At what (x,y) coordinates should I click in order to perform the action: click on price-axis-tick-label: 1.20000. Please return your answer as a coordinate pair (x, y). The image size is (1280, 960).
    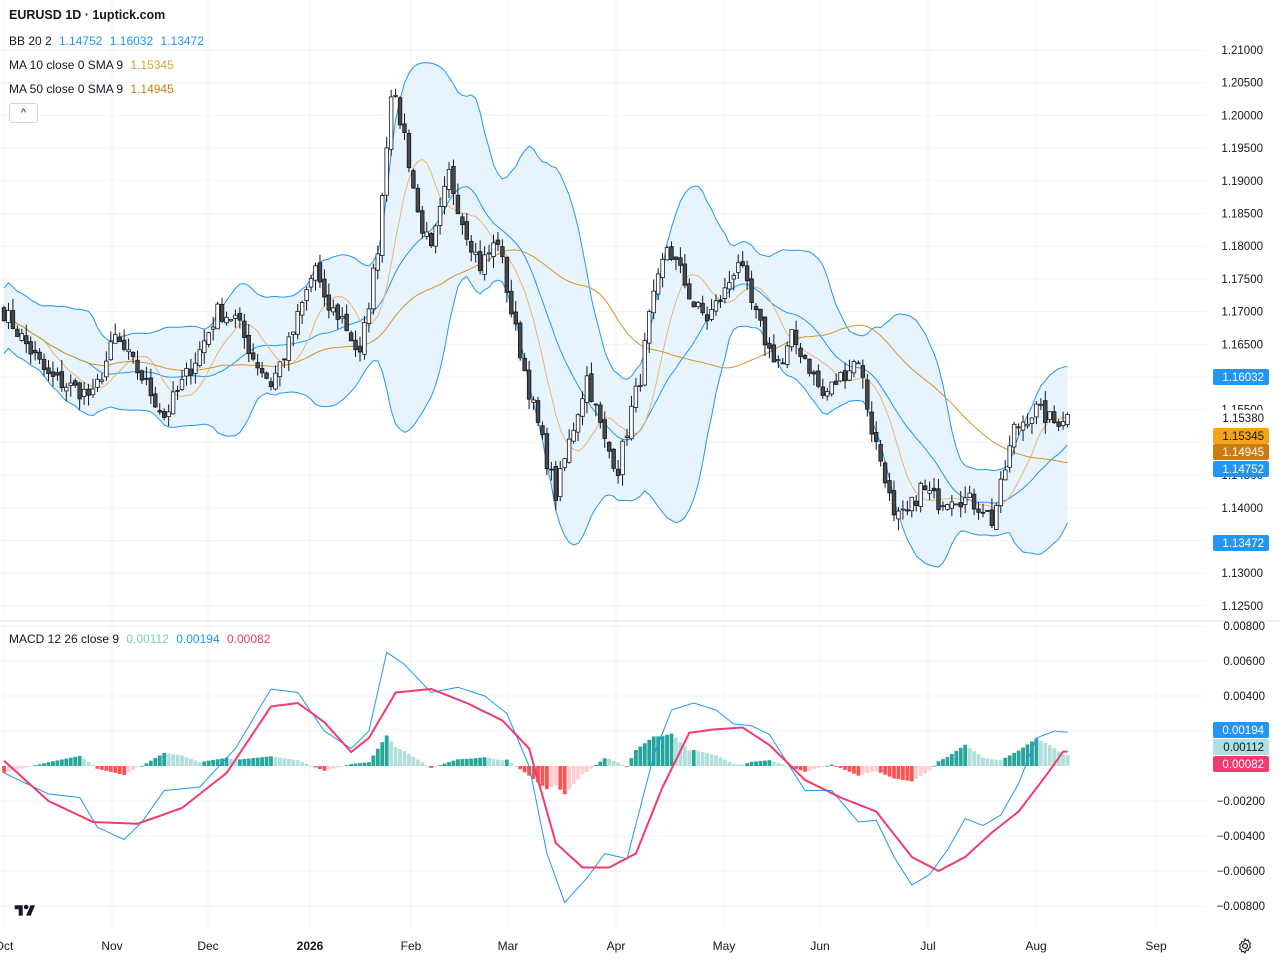
    Looking at the image, I should click on (1242, 116).